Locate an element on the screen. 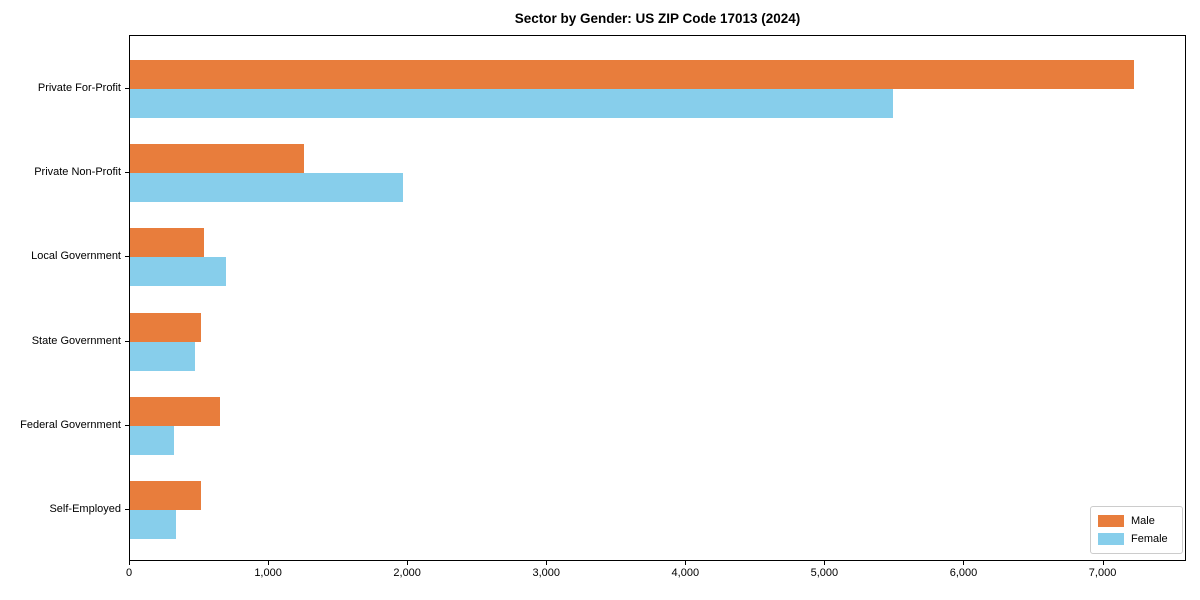 This screenshot has height=600, width=1200. y-tick-label: Private Non-Profit is located at coordinates (77, 172).